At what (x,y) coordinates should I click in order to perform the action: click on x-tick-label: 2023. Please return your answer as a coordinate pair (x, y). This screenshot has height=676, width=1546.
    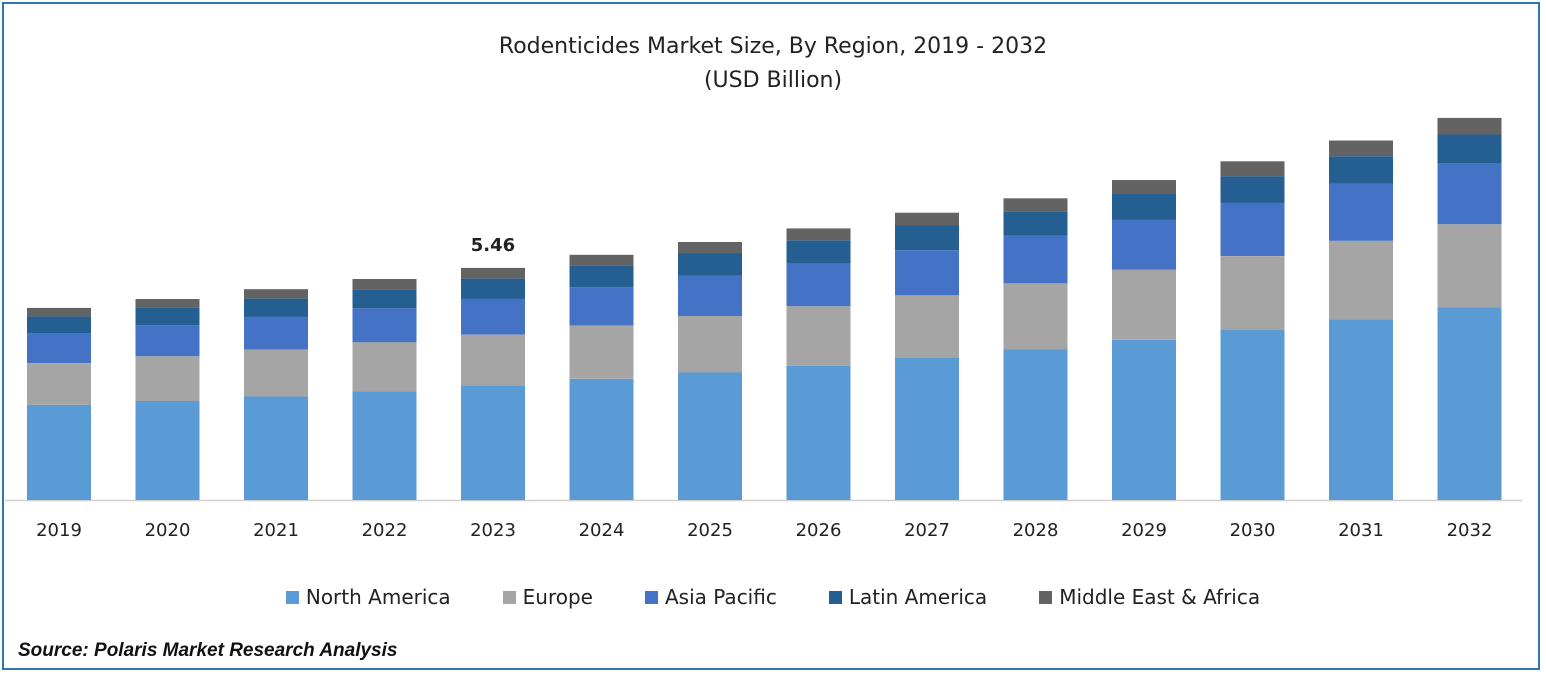
    Looking at the image, I should click on (493, 530).